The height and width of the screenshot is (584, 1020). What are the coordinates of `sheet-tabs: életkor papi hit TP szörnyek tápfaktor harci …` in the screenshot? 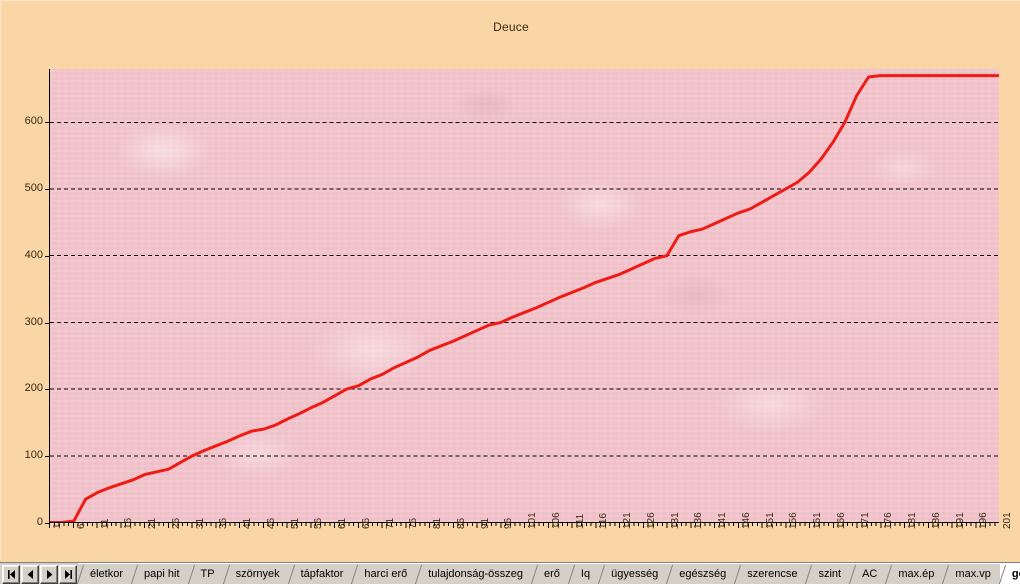 It's located at (549, 573).